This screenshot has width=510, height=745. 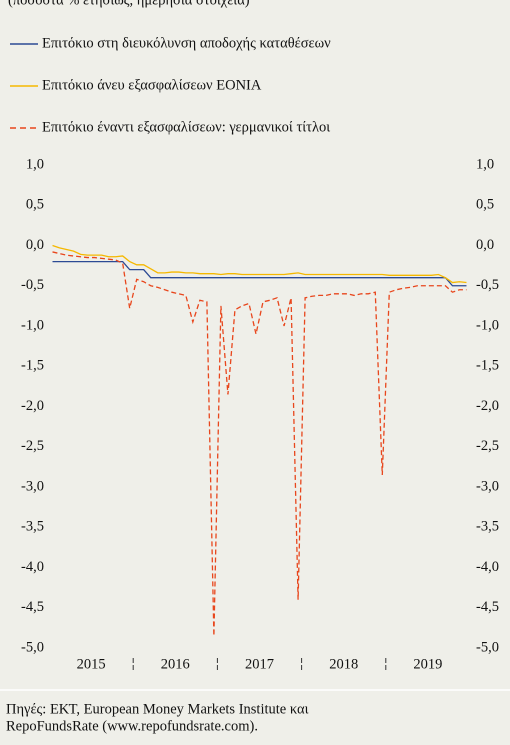 I want to click on y-tick-label: -0,5, so click(x=32, y=285).